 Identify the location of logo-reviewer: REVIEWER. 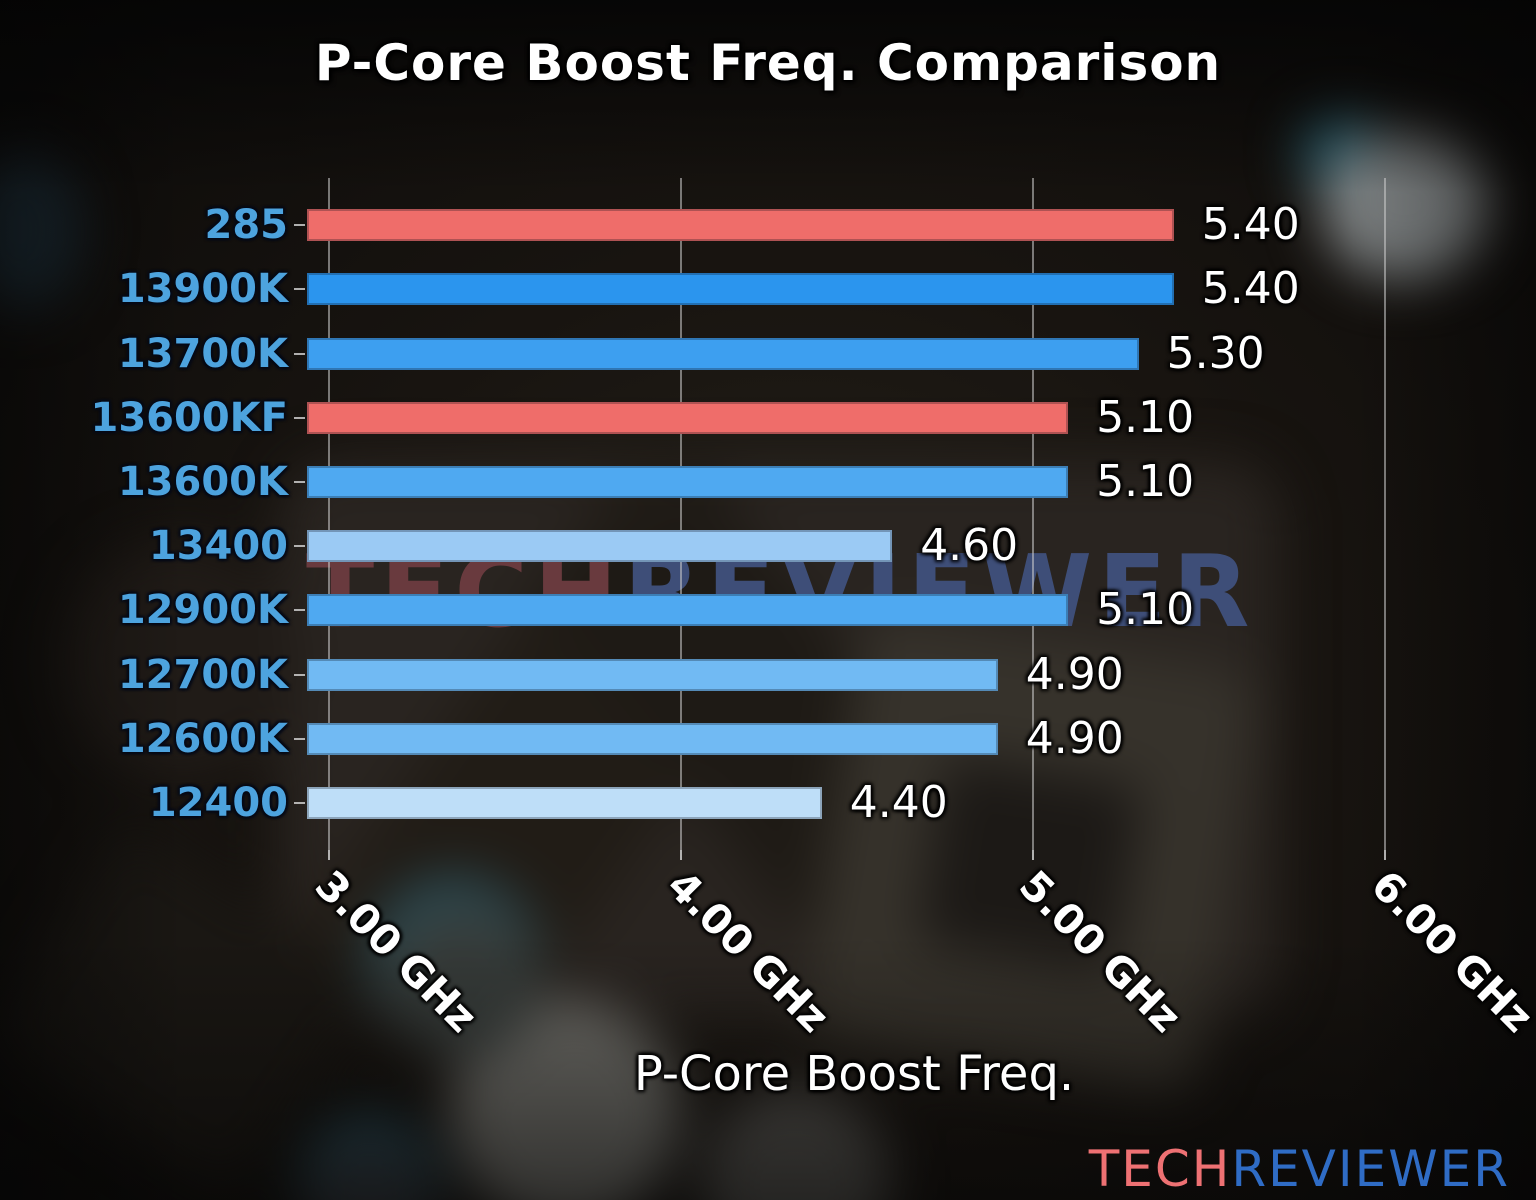
(1370, 1169).